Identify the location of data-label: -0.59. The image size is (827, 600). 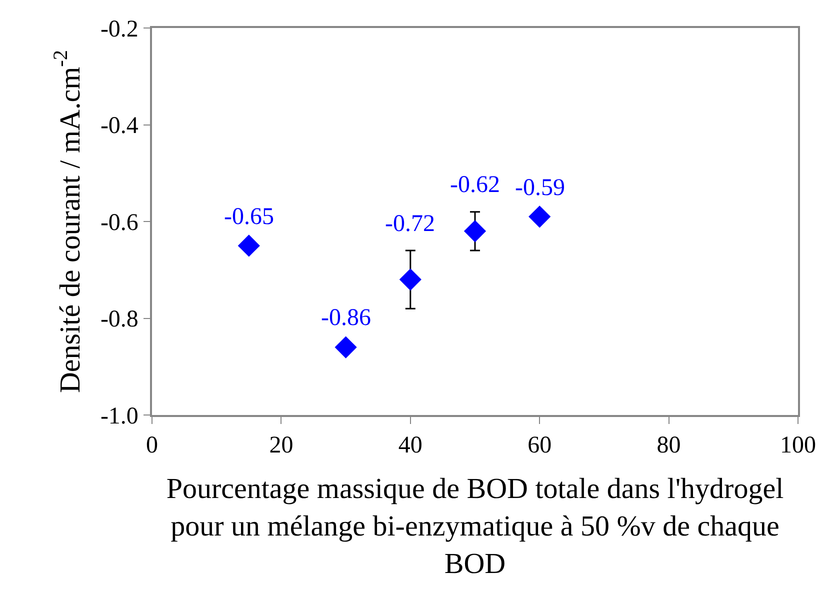
(540, 188).